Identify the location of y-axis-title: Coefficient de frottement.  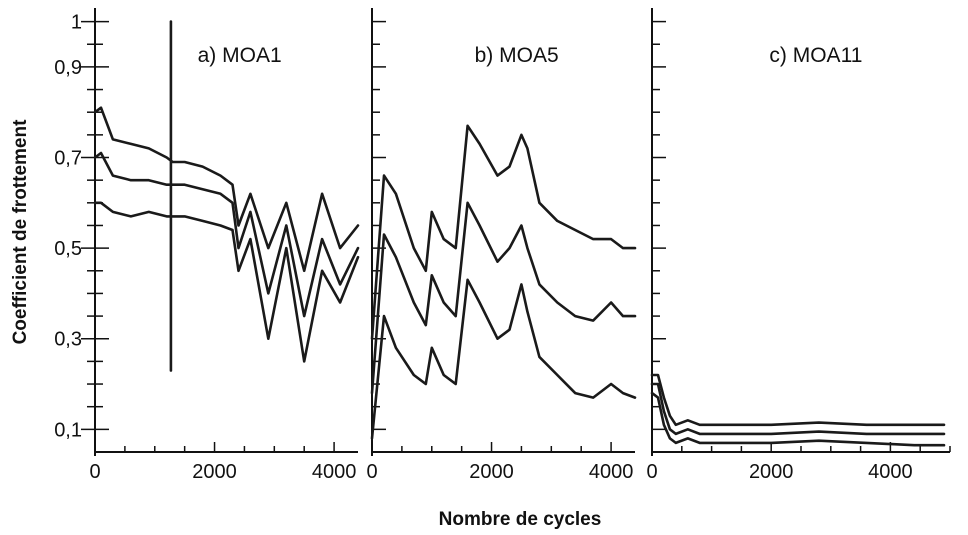
(20, 232).